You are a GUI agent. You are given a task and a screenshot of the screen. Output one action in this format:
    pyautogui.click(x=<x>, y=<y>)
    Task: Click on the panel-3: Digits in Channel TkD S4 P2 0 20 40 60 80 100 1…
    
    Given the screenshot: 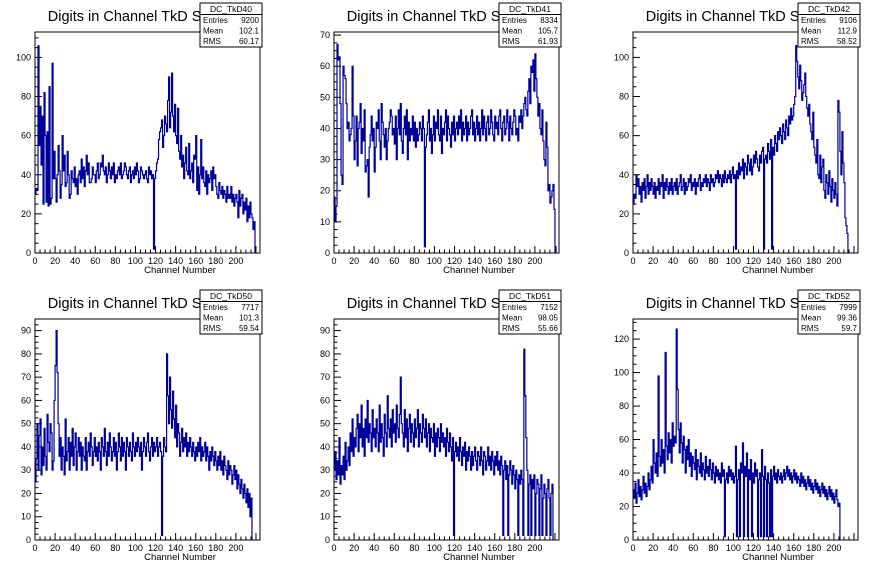 What is the action you would take?
    pyautogui.click(x=737, y=139)
    